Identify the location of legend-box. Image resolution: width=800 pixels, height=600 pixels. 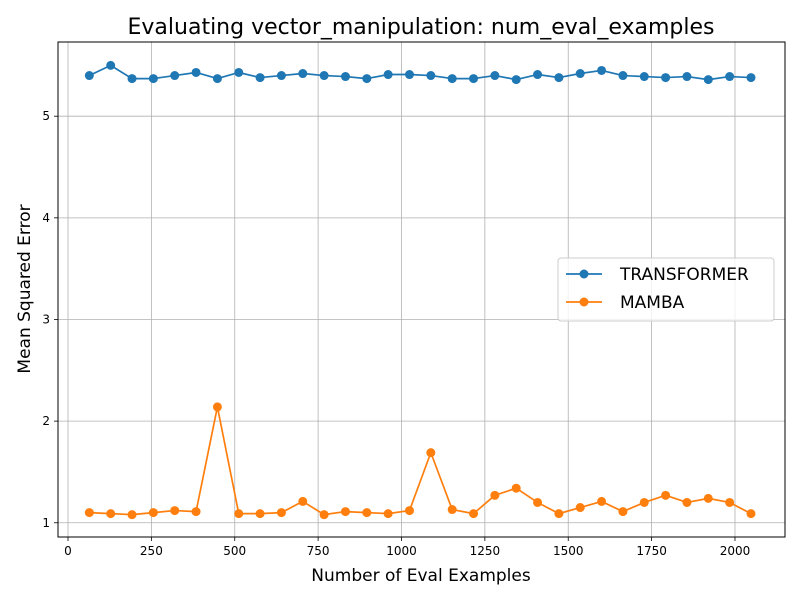
(666, 289).